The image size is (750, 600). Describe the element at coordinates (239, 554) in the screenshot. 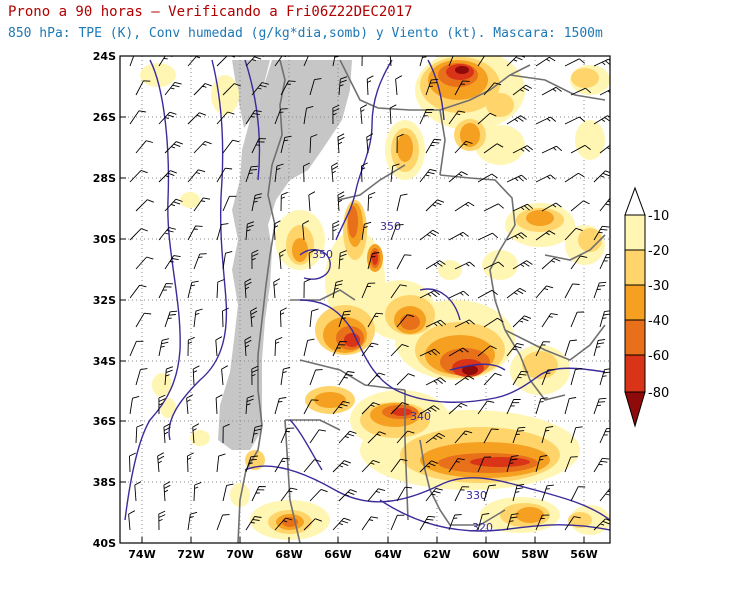

I see `lon-label: 70W` at that location.